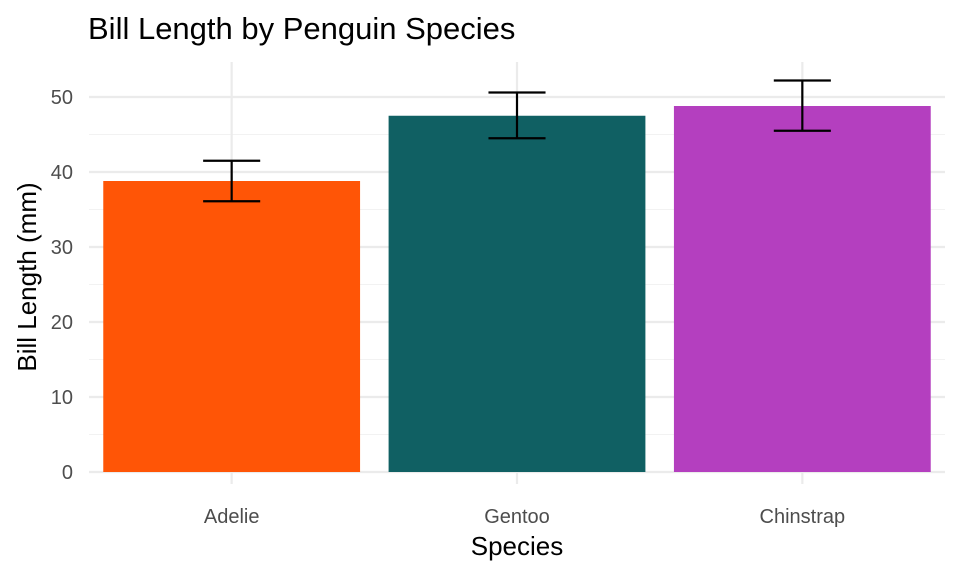 Image resolution: width=960 pixels, height=576 pixels. I want to click on x-axis-title: Species, so click(517, 546).